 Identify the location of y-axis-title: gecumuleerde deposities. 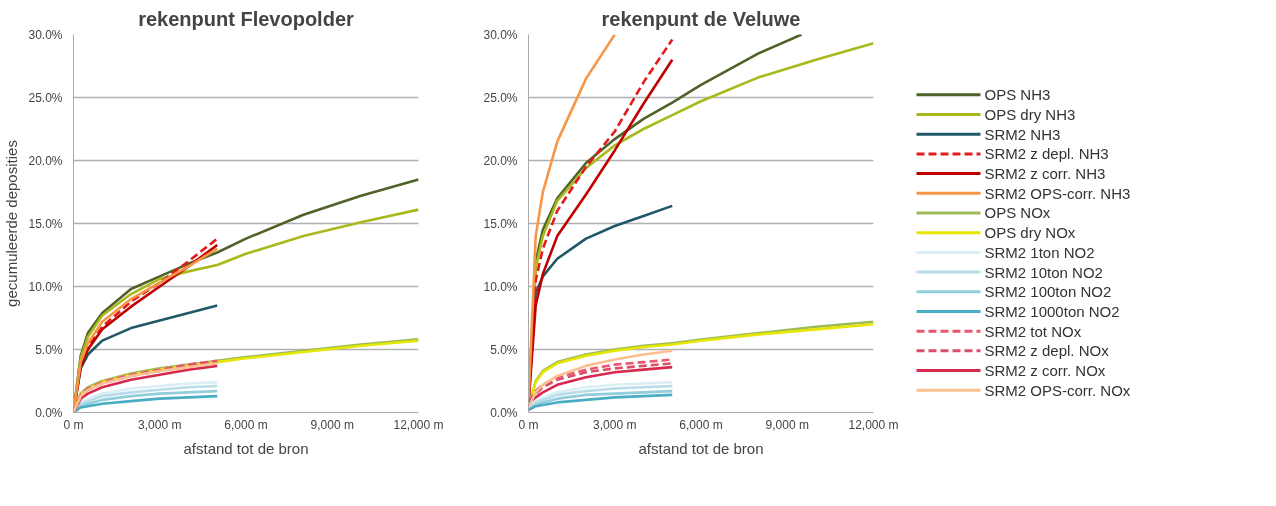
(12, 223).